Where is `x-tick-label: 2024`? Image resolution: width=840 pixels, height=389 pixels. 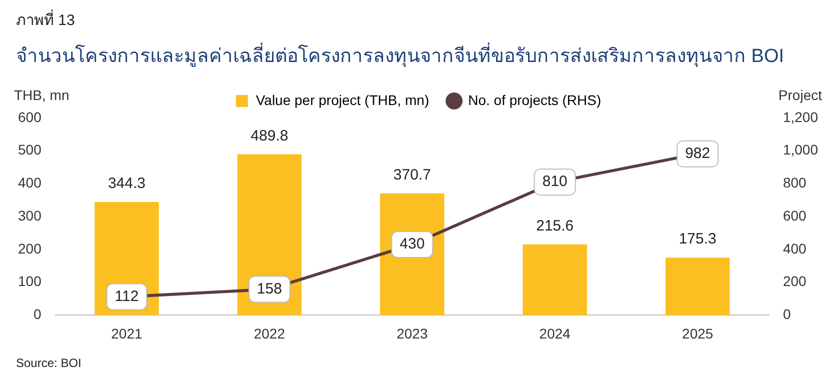 x-tick-label: 2024 is located at coordinates (555, 333).